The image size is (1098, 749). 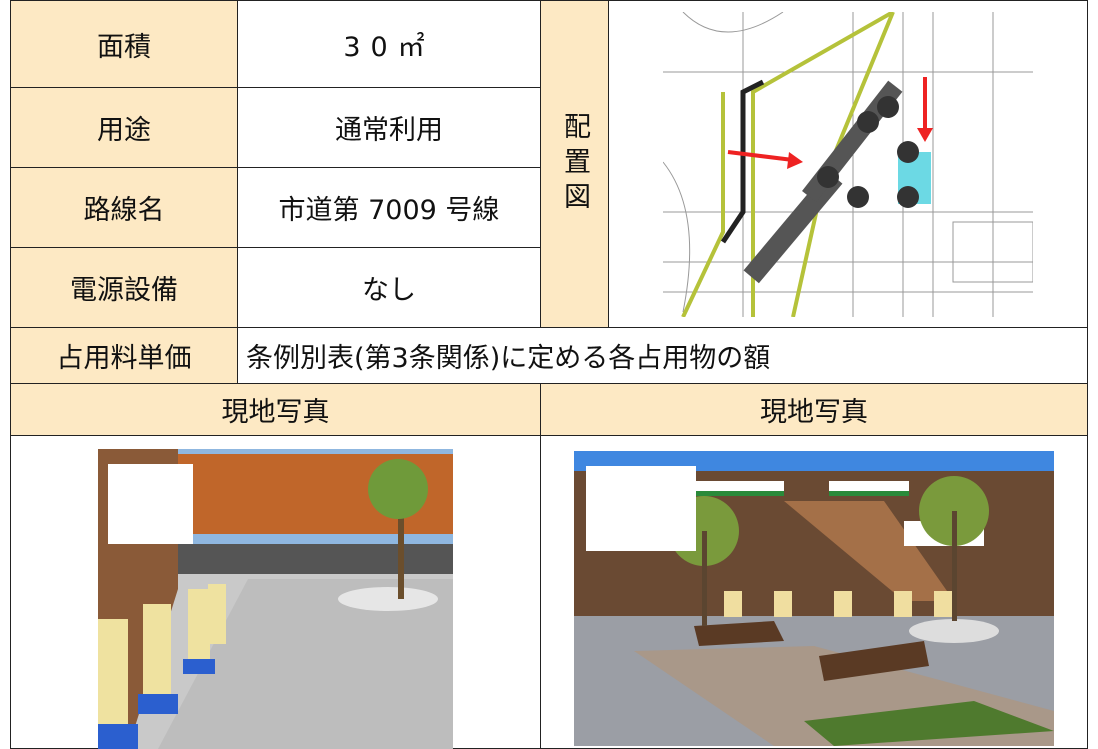 What do you see at coordinates (389, 44) in the screenshot?
I see `row-value: 30㎡` at bounding box center [389, 44].